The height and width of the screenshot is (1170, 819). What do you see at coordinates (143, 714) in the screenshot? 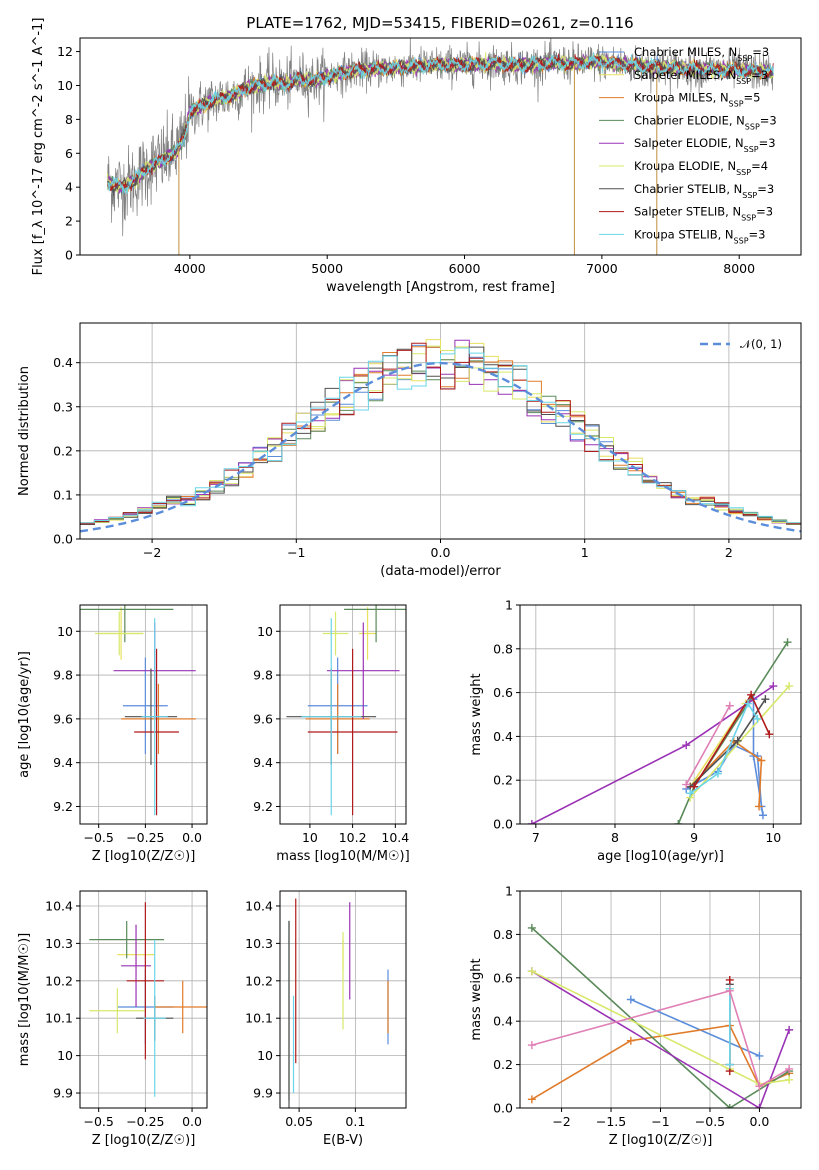
I see `axes-frame` at bounding box center [143, 714].